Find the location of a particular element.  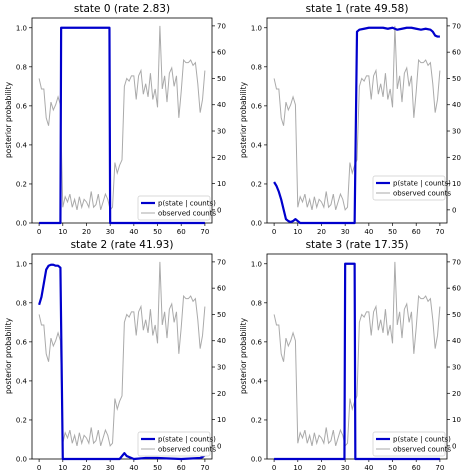

y-tick-label: 0.0 is located at coordinates (21, 460).